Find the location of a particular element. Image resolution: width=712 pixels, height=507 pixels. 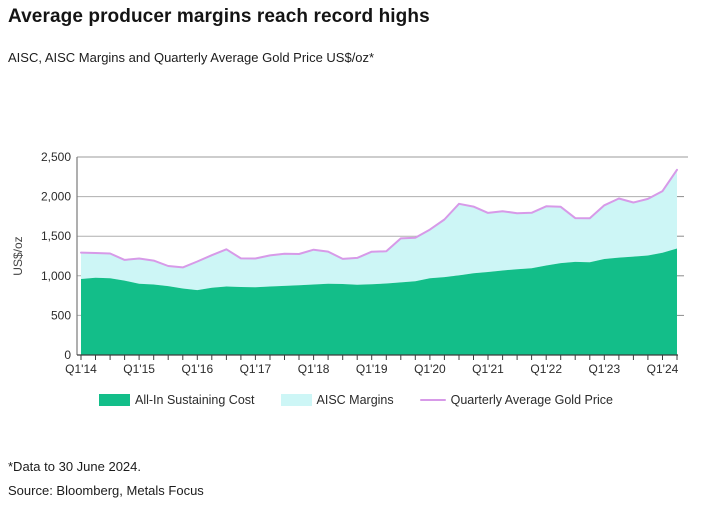

x-tick-label: Q1'16 is located at coordinates (197, 369).